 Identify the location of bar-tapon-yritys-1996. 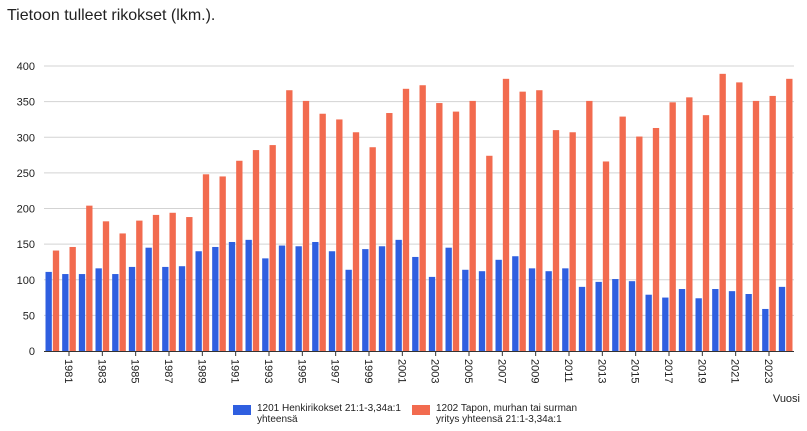
(322, 232).